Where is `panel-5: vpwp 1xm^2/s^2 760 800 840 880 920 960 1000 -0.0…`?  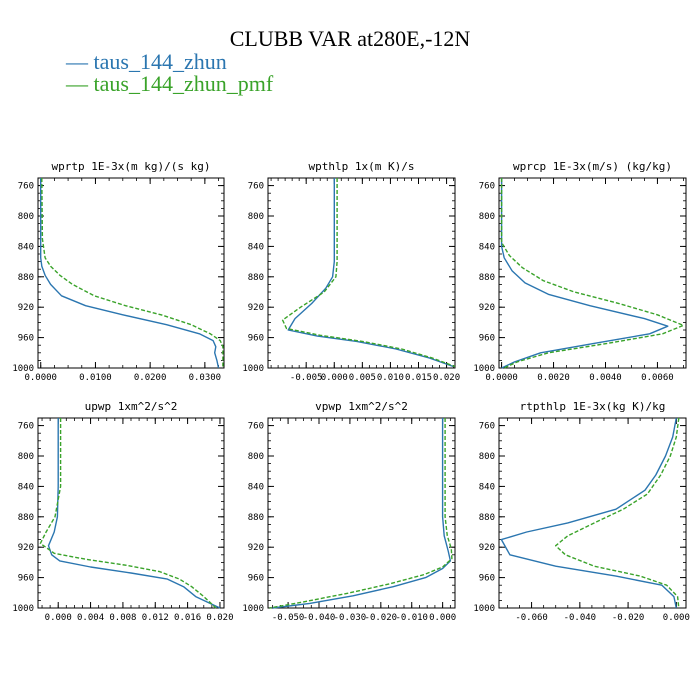
panel-5: vpwp 1xm^2/s^2 760 800 840 880 920 960 1000 -0.0… is located at coordinates (349, 511).